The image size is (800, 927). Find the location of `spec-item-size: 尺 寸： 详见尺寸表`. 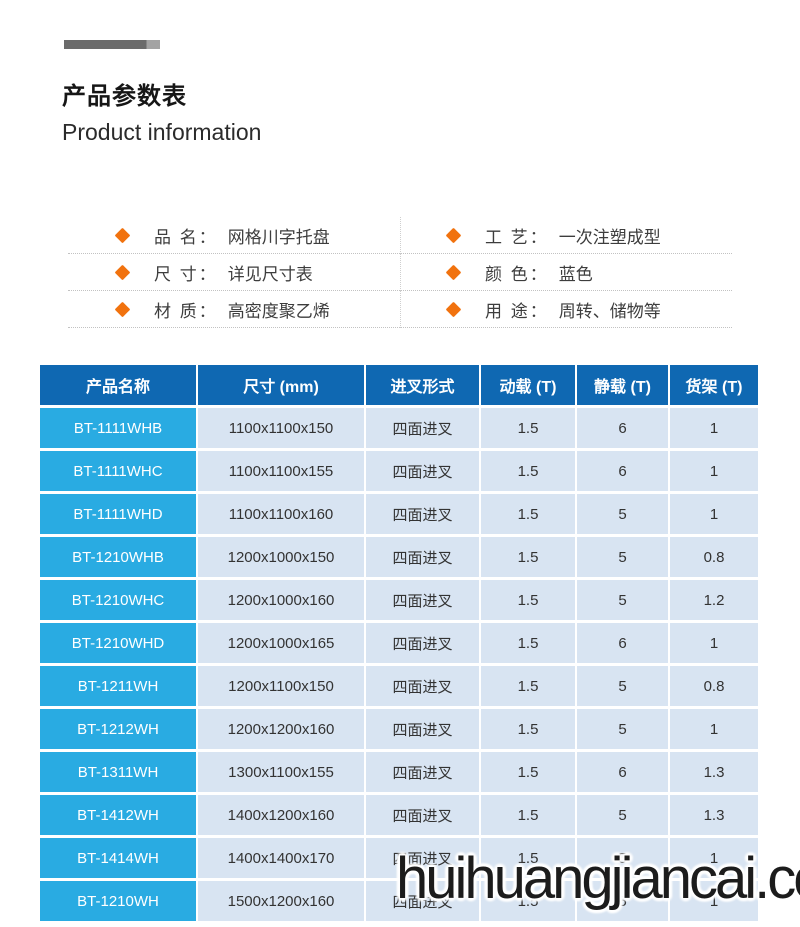

spec-item-size: 尺 寸： 详见尺寸表 is located at coordinates (234, 272).